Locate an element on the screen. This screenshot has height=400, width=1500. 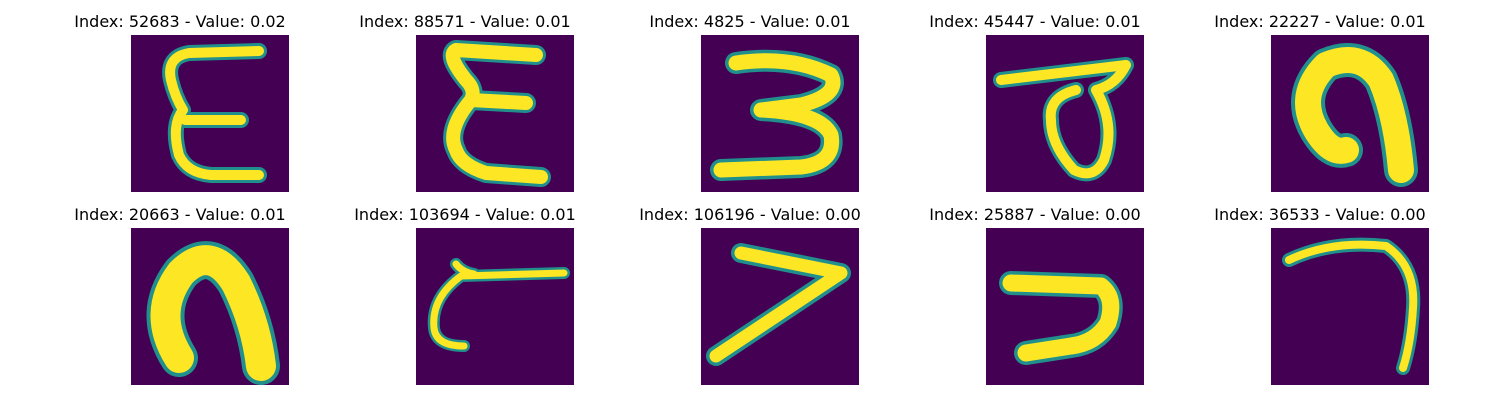
panel-title: Index: 103694 - Value: 0.01 is located at coordinates (465, 214).